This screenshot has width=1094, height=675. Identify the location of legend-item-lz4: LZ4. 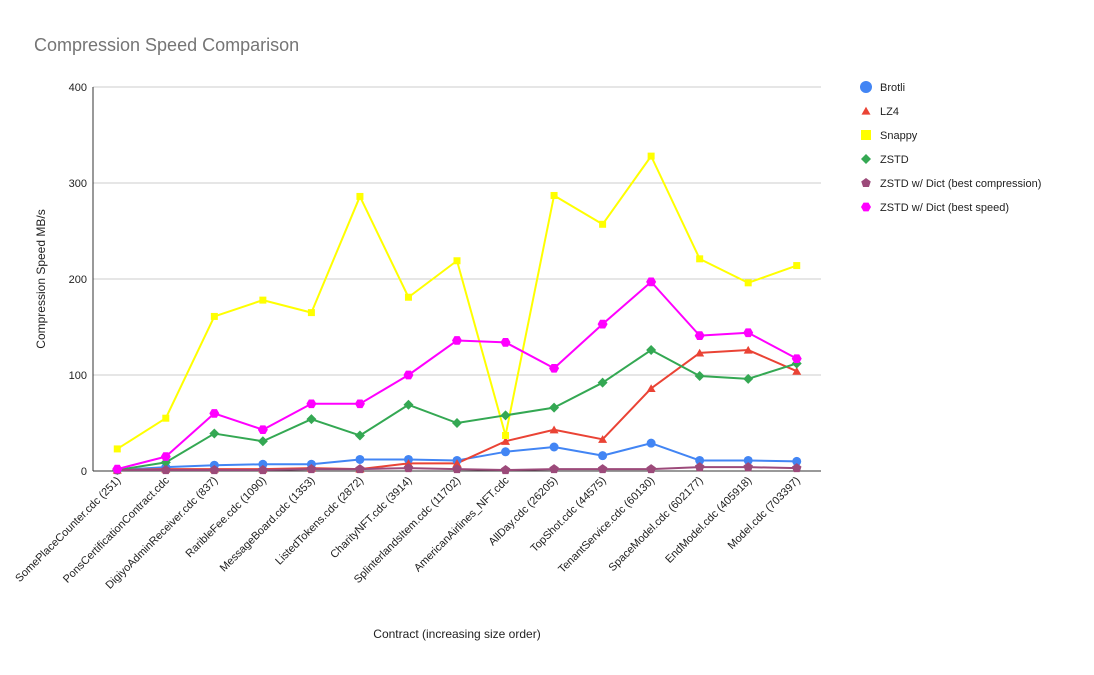
(880, 112).